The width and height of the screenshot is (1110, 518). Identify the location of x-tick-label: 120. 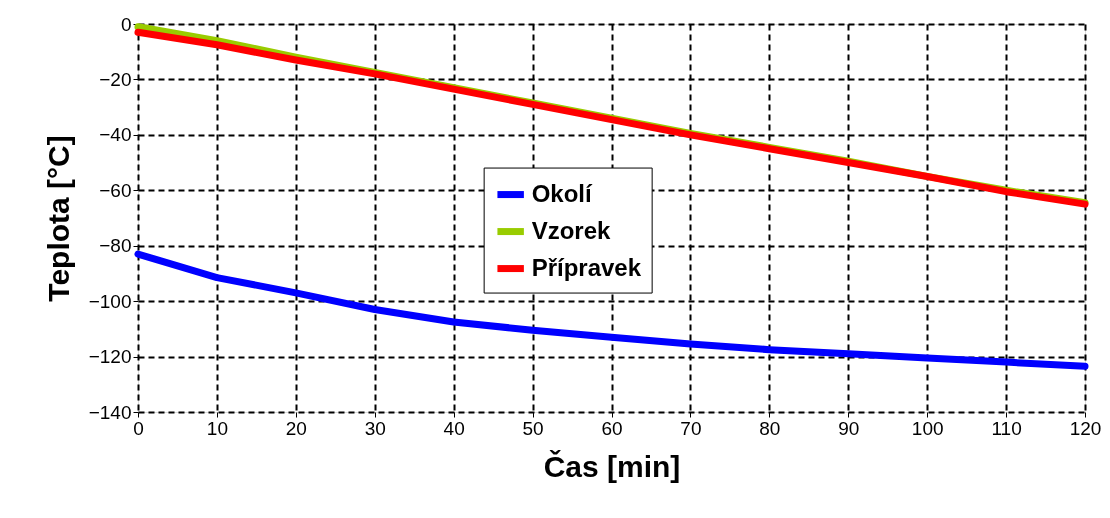
(1085, 428).